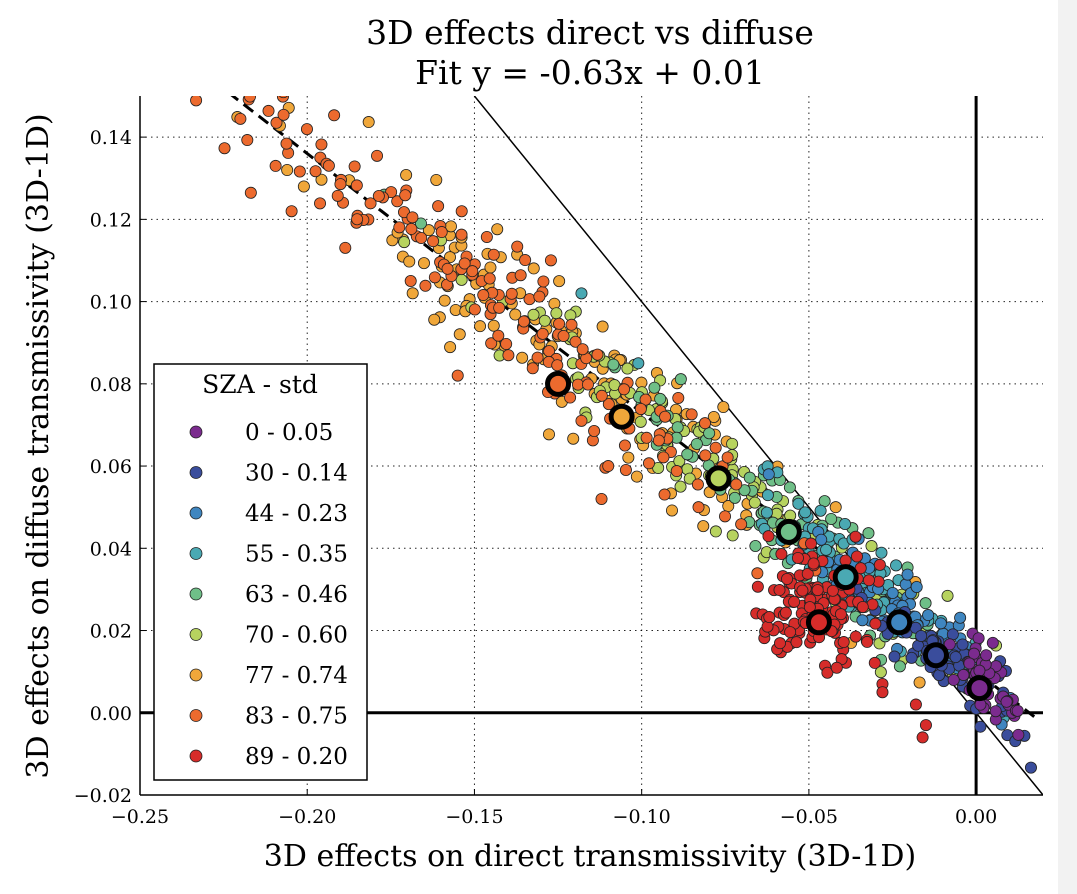  What do you see at coordinates (642, 817) in the screenshot?
I see `x-tick-label: −0.10` at bounding box center [642, 817].